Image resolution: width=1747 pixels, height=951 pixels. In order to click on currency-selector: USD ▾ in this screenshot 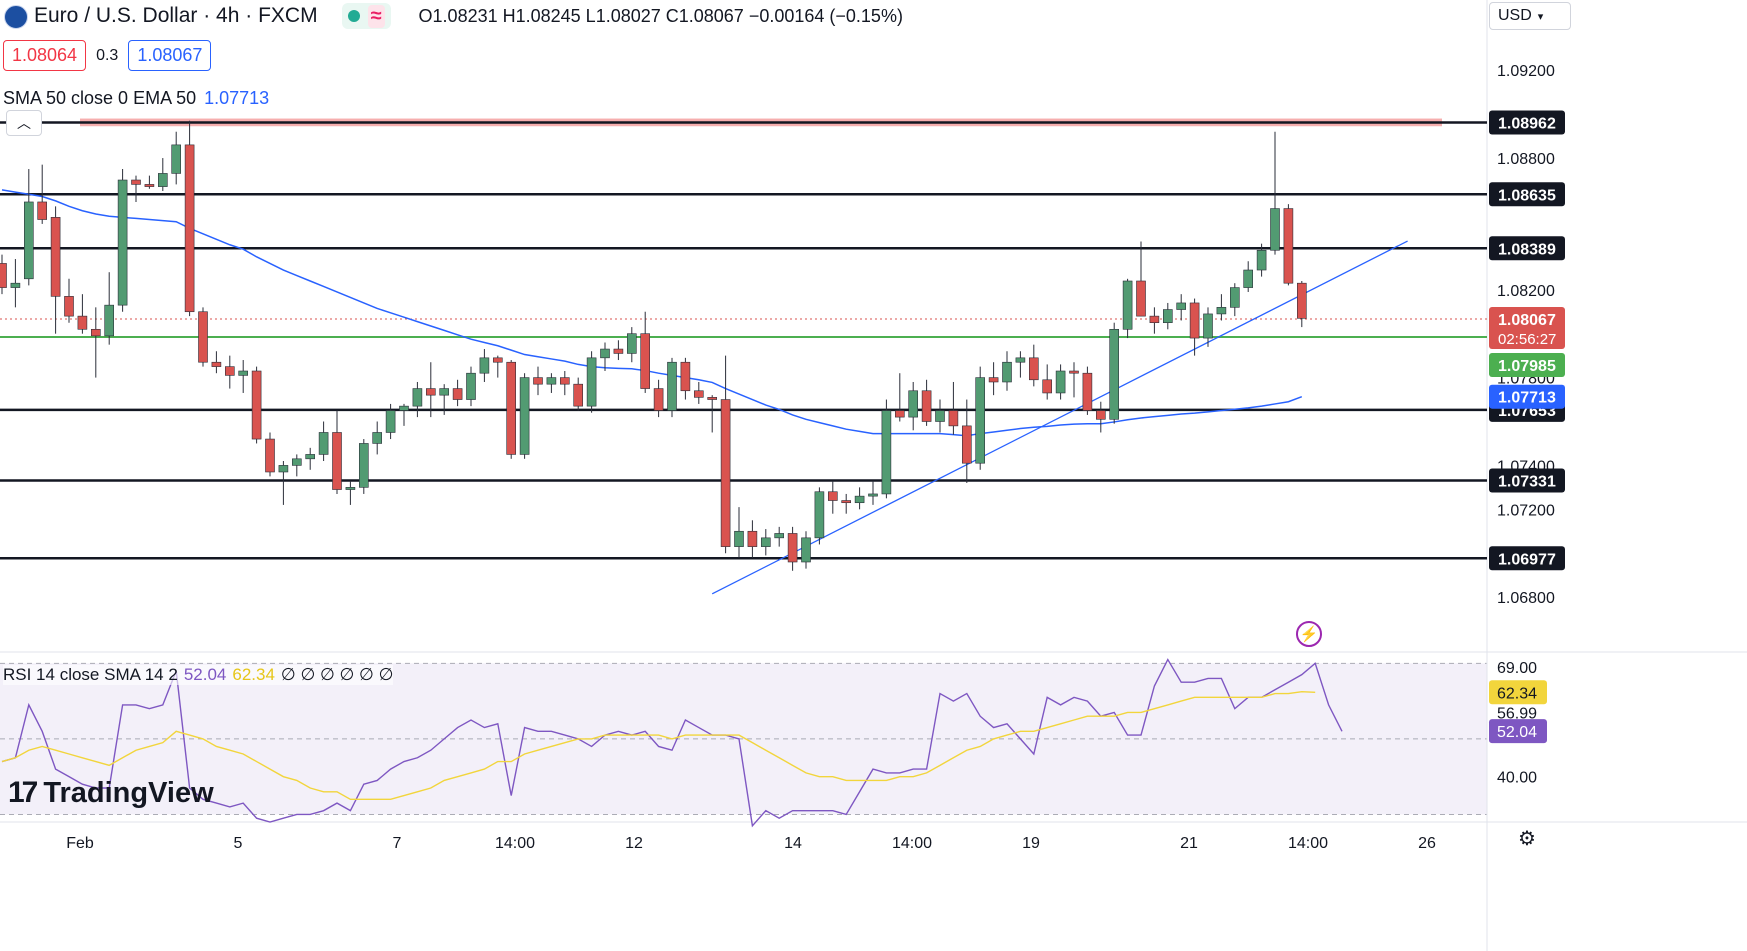, I will do `click(1530, 16)`.